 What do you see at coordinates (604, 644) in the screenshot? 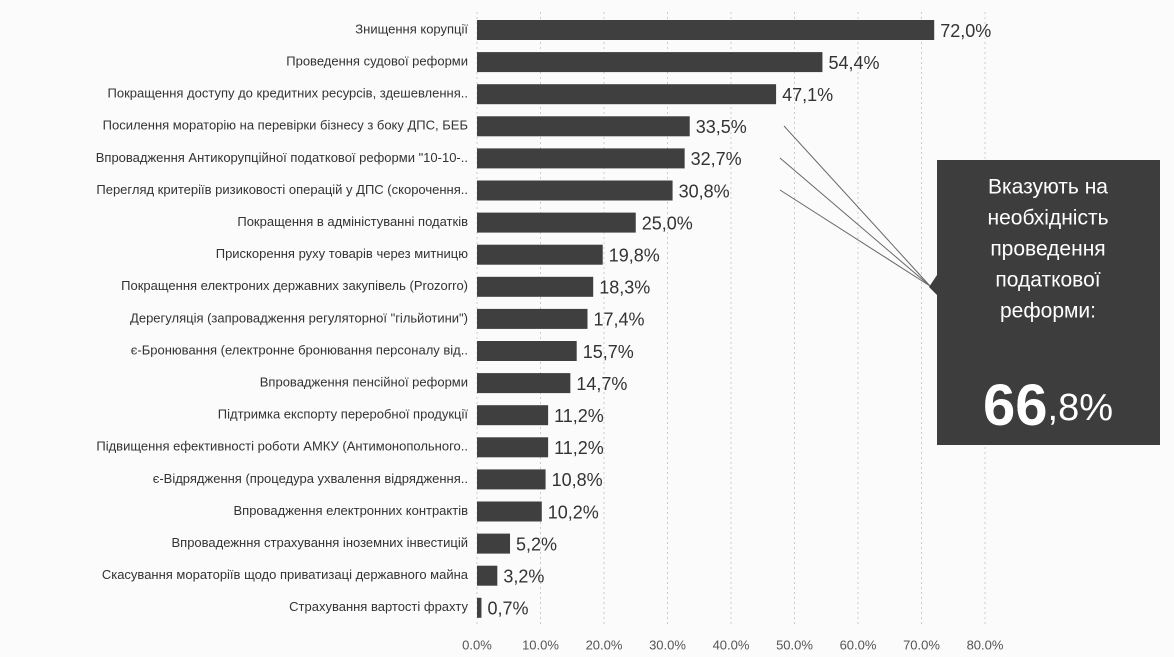
I see `x-tick-label: 20.0%` at bounding box center [604, 644].